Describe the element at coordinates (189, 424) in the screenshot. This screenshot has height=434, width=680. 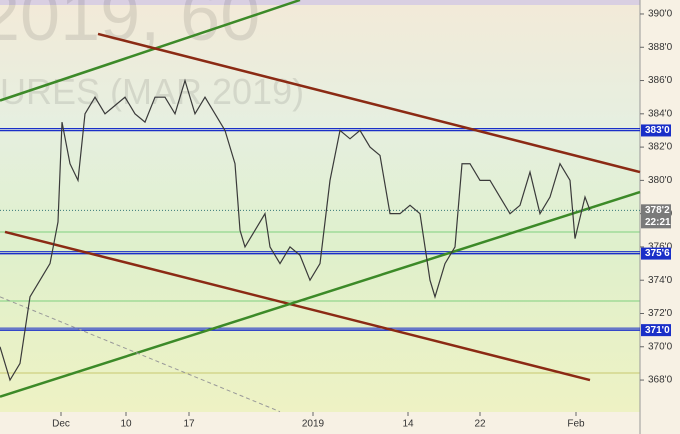
I see `x-tick-label: 17` at that location.